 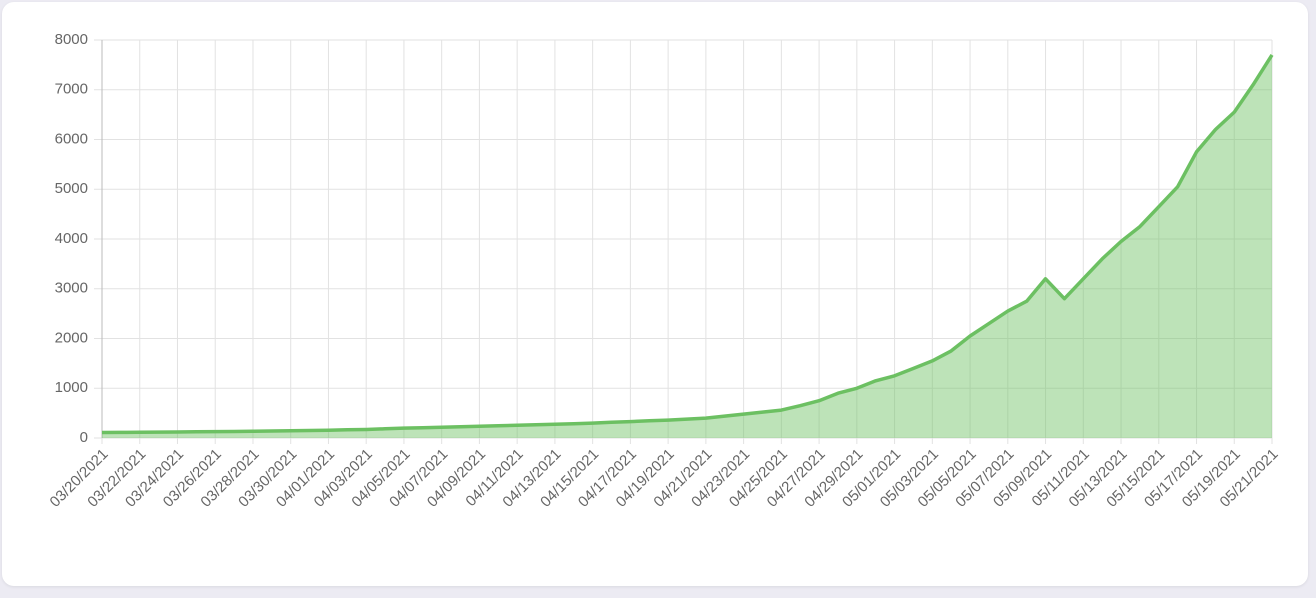 What do you see at coordinates (71, 337) in the screenshot?
I see `y-tick-label: 2000` at bounding box center [71, 337].